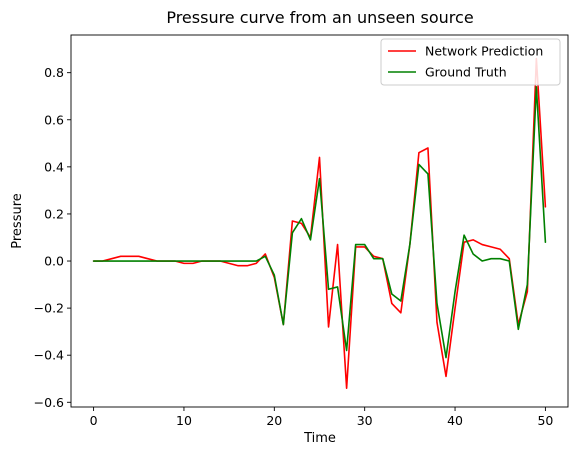 The image size is (578, 455). What do you see at coordinates (466, 72) in the screenshot?
I see `legend-entry-label: Ground Truth` at bounding box center [466, 72].